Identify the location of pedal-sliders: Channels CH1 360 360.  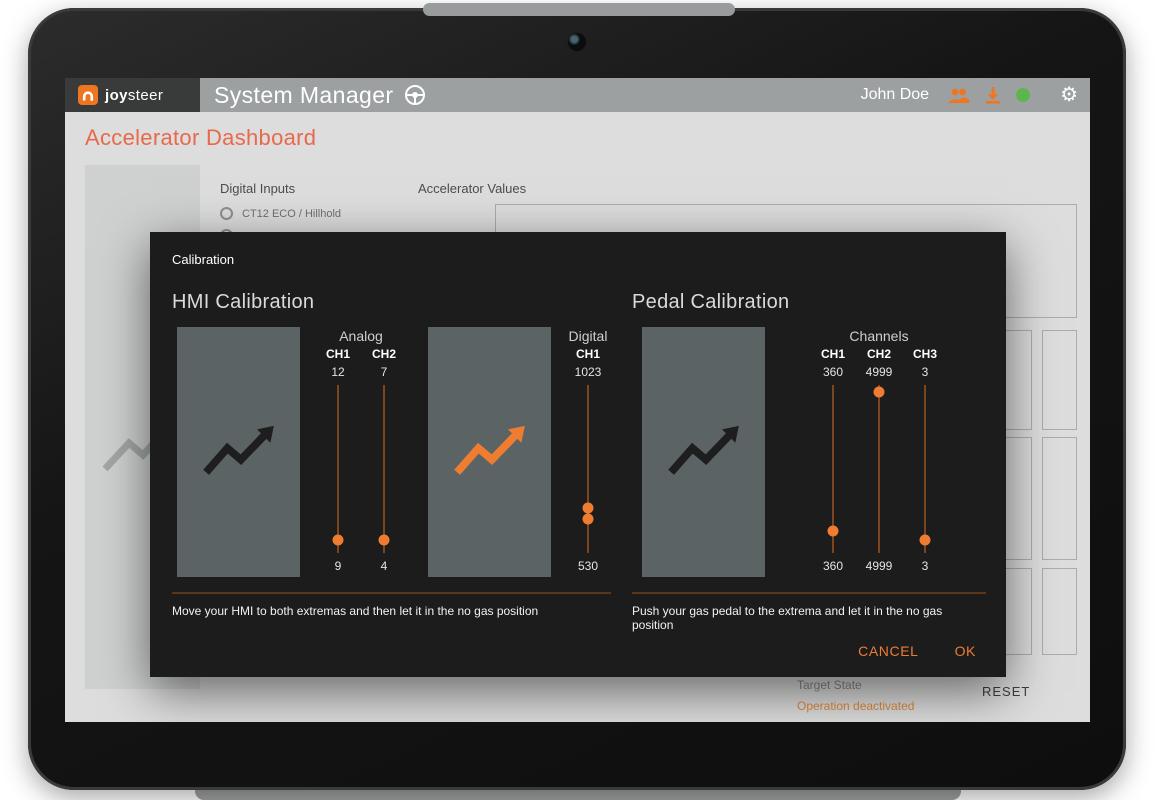
(879, 452).